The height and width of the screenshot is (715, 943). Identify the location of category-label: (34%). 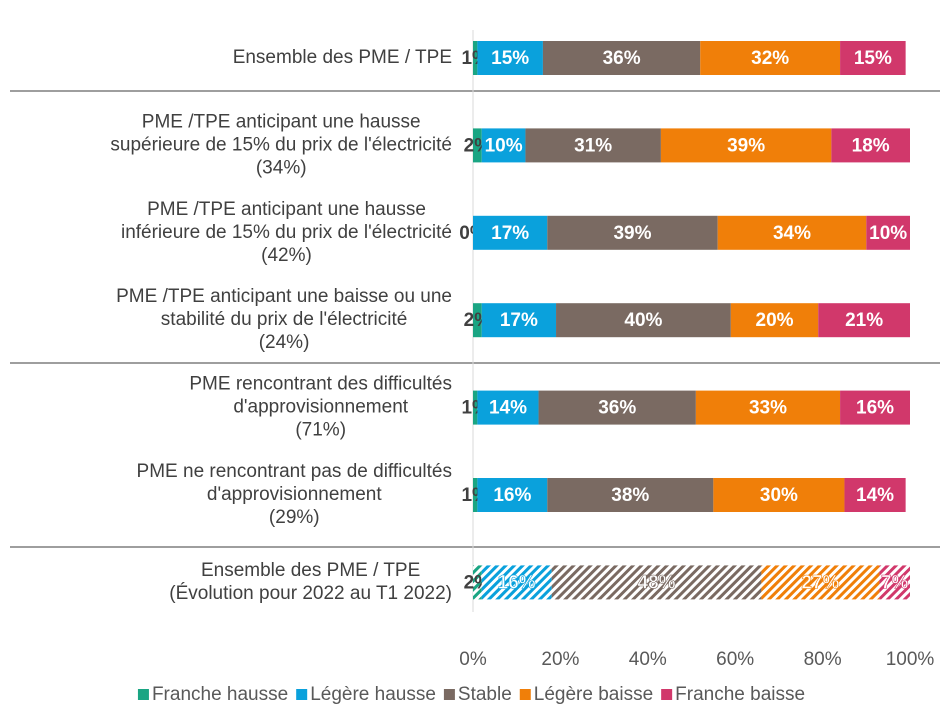
(281, 167).